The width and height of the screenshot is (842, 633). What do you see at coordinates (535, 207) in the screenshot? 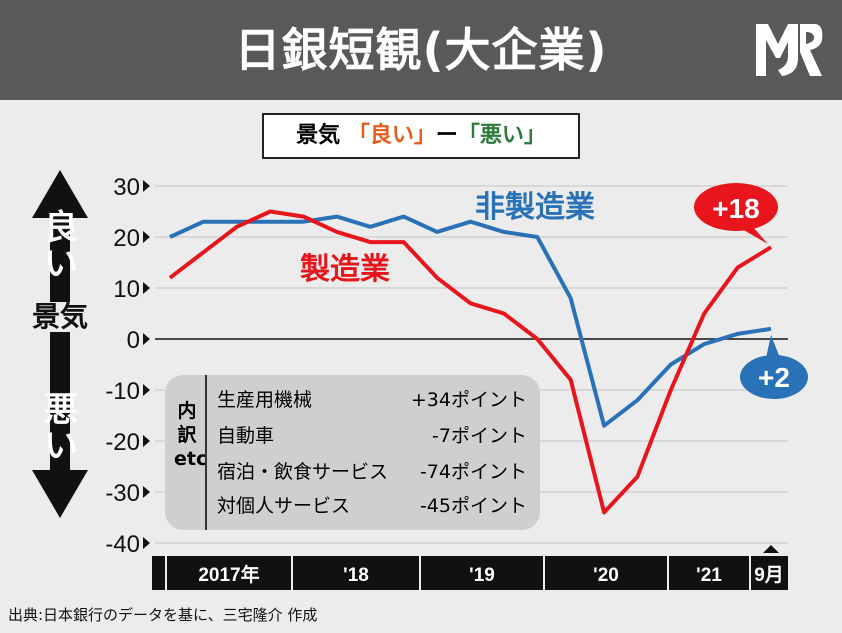
I see `series-label-non-manufacturing: 非製造業` at bounding box center [535, 207].